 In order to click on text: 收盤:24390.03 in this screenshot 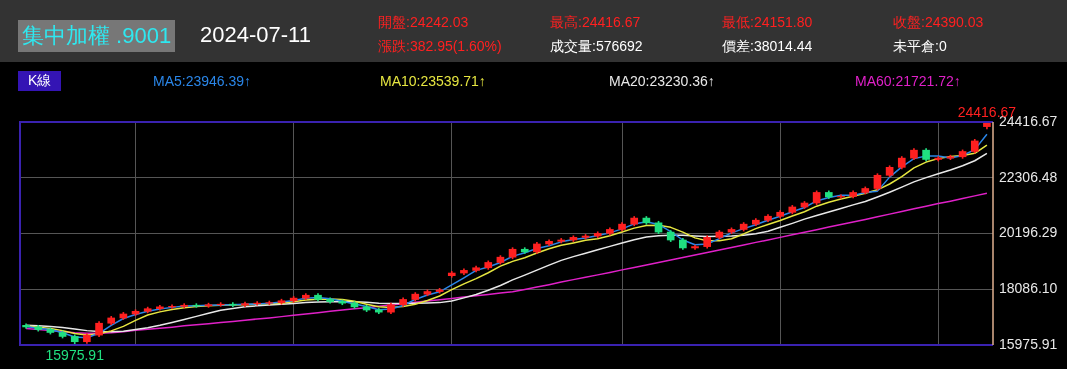, I will do `click(938, 23)`.